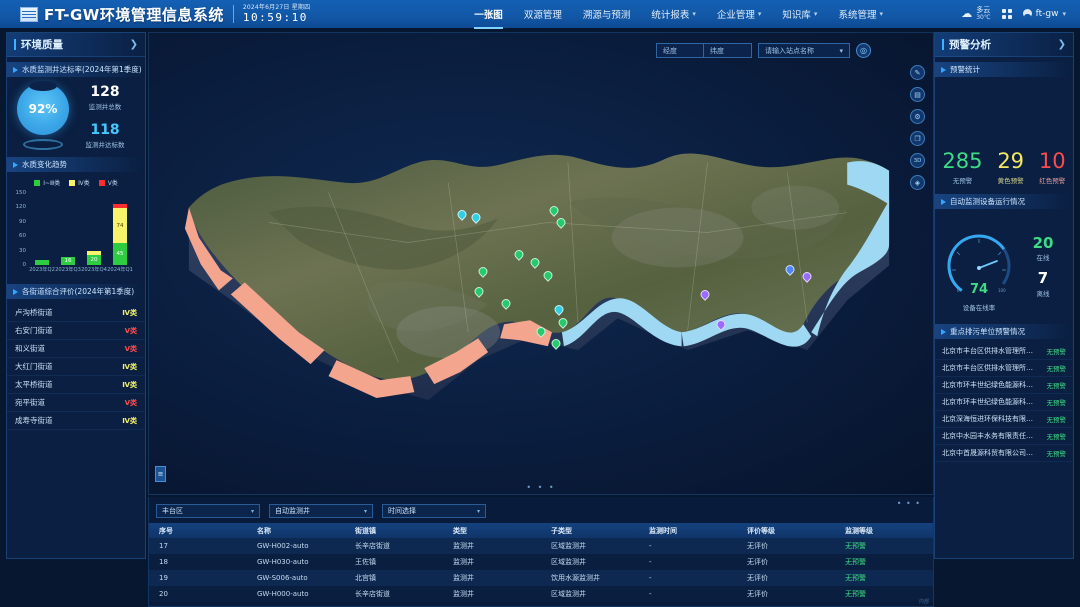  I want to click on well-type-select: 自动监测井 ▾, so click(321, 511).